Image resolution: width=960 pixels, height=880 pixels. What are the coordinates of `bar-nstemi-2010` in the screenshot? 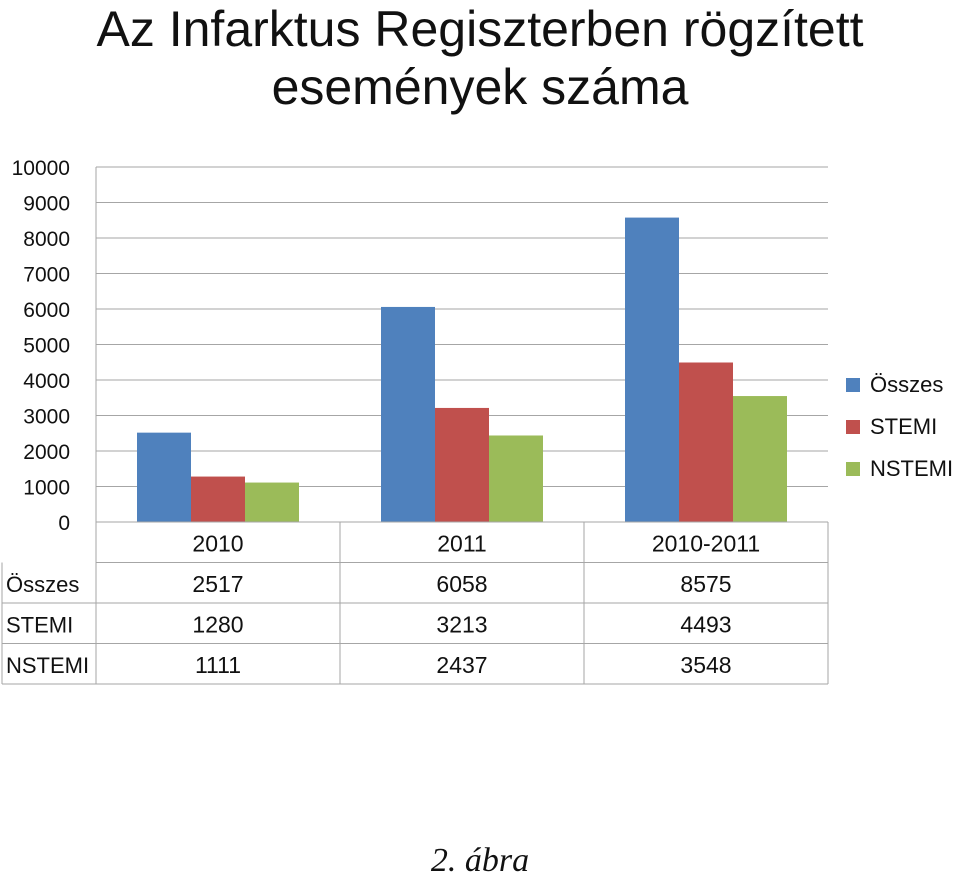 It's located at (272, 502).